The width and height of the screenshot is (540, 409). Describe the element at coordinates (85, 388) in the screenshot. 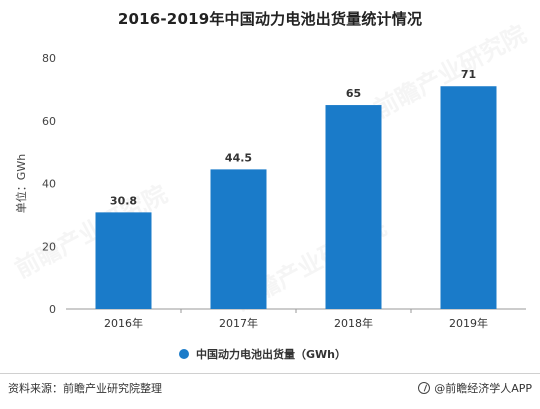

I see `source-note: 资料来源：前瞻产业研究院整理` at that location.